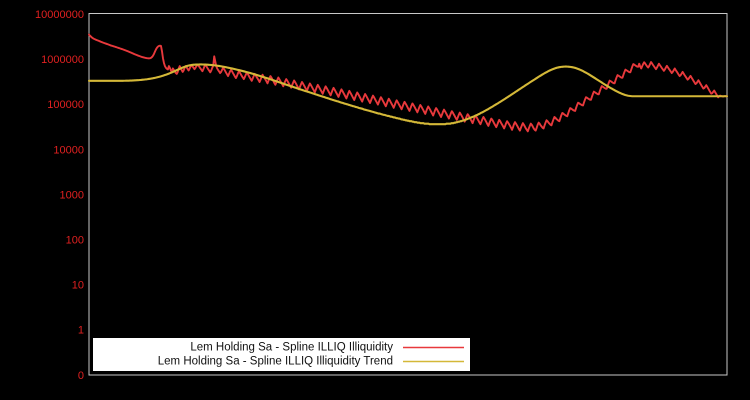 The width and height of the screenshot is (750, 400). I want to click on y-axis-tick-label: 1000000, so click(62, 60).